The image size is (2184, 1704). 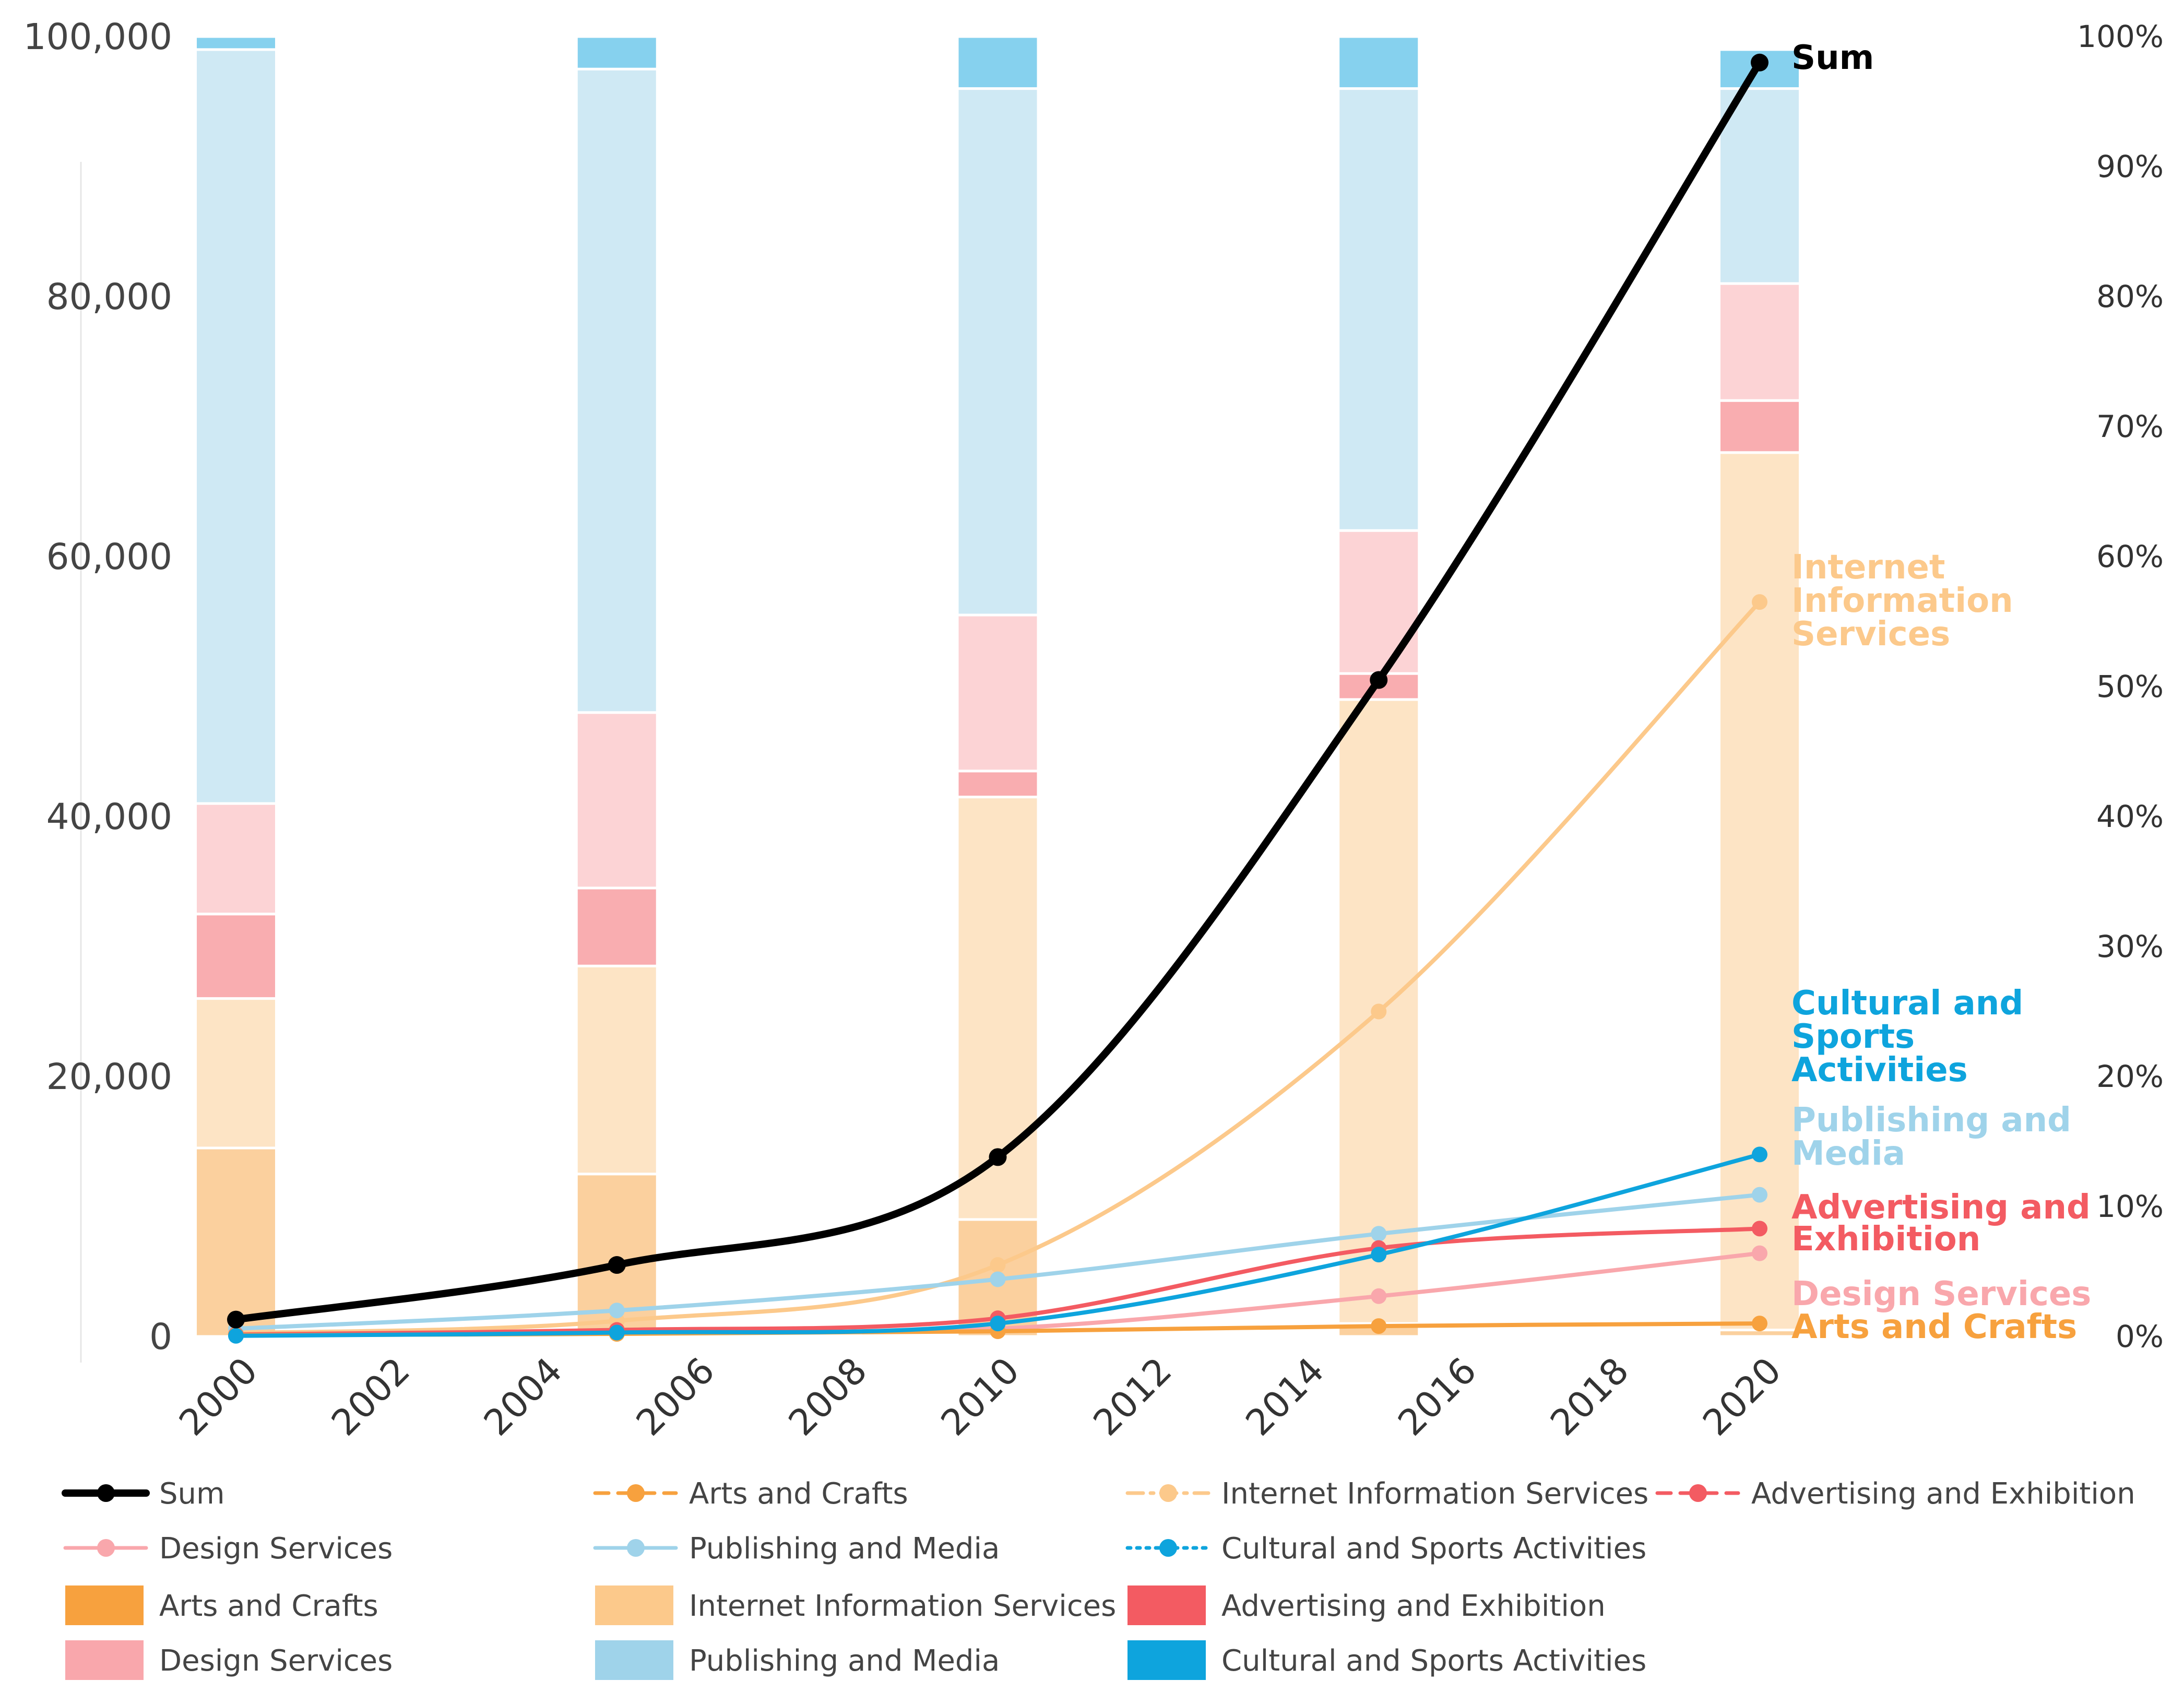 I want to click on point-publishing-and-media-2005, so click(x=617, y=1311).